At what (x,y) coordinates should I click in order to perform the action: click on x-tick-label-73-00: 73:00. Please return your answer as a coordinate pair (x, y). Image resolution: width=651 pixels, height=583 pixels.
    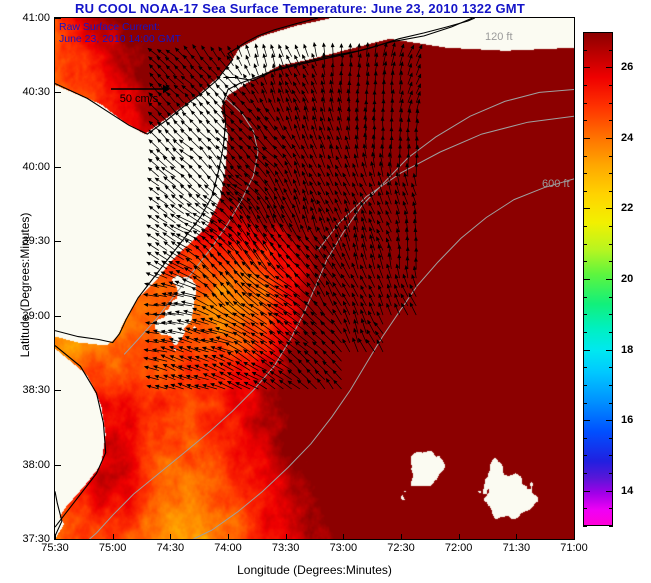
    Looking at the image, I should click on (343, 548).